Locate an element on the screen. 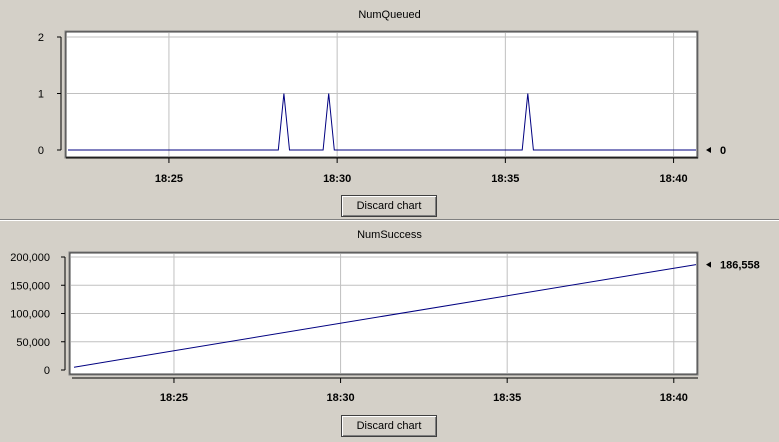 The width and height of the screenshot is (779, 442). y-tick-label: 1 is located at coordinates (41, 95).